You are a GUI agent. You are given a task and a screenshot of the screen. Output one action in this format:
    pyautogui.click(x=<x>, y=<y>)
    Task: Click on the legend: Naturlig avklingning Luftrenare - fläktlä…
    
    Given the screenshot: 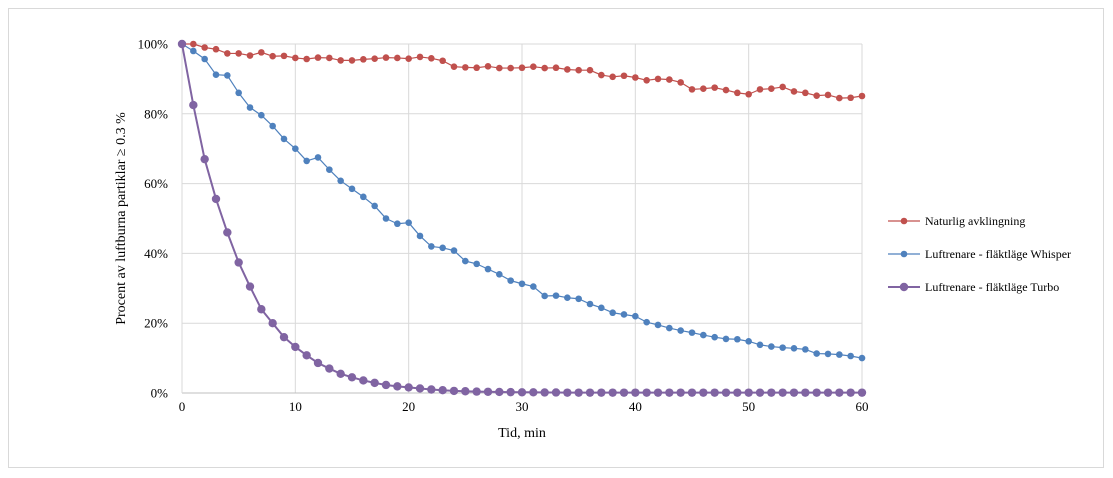 What is the action you would take?
    pyautogui.click(x=979, y=254)
    